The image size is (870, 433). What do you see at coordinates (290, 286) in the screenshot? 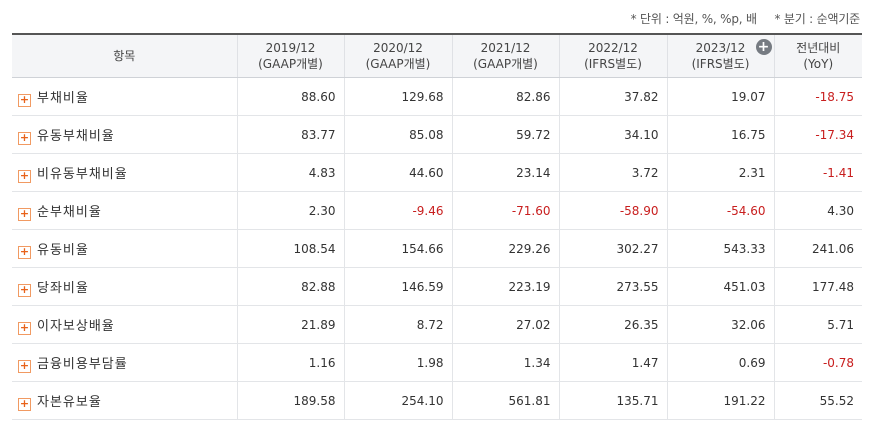
I see `value-cell: 82.88` at bounding box center [290, 286].